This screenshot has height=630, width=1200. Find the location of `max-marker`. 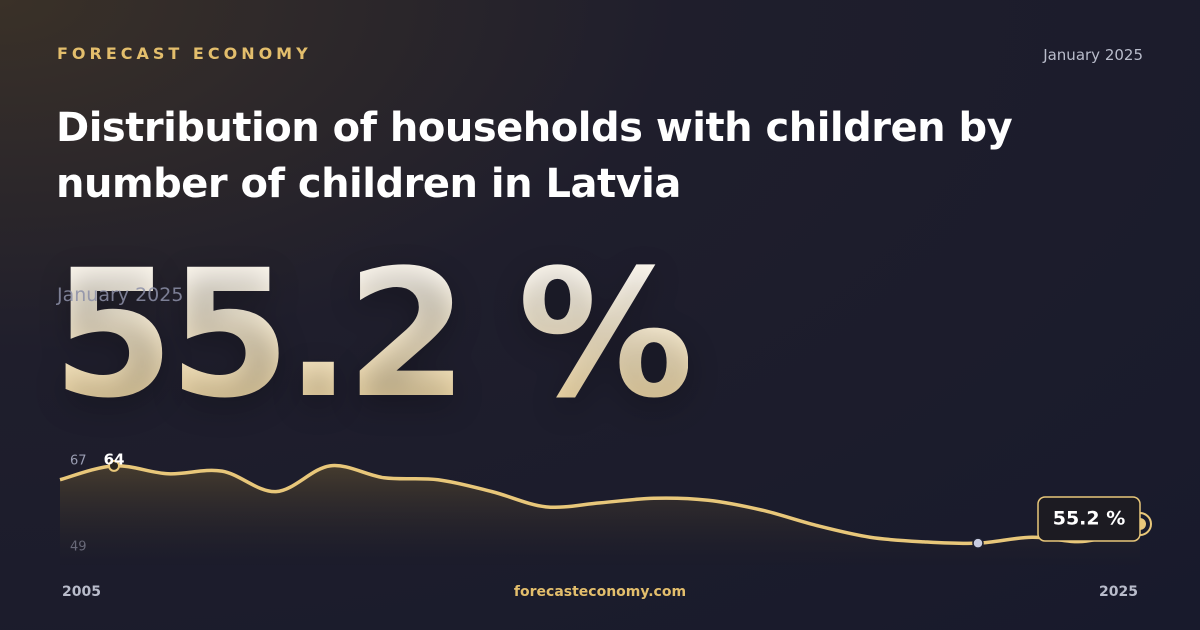

max-marker is located at coordinates (114, 465).